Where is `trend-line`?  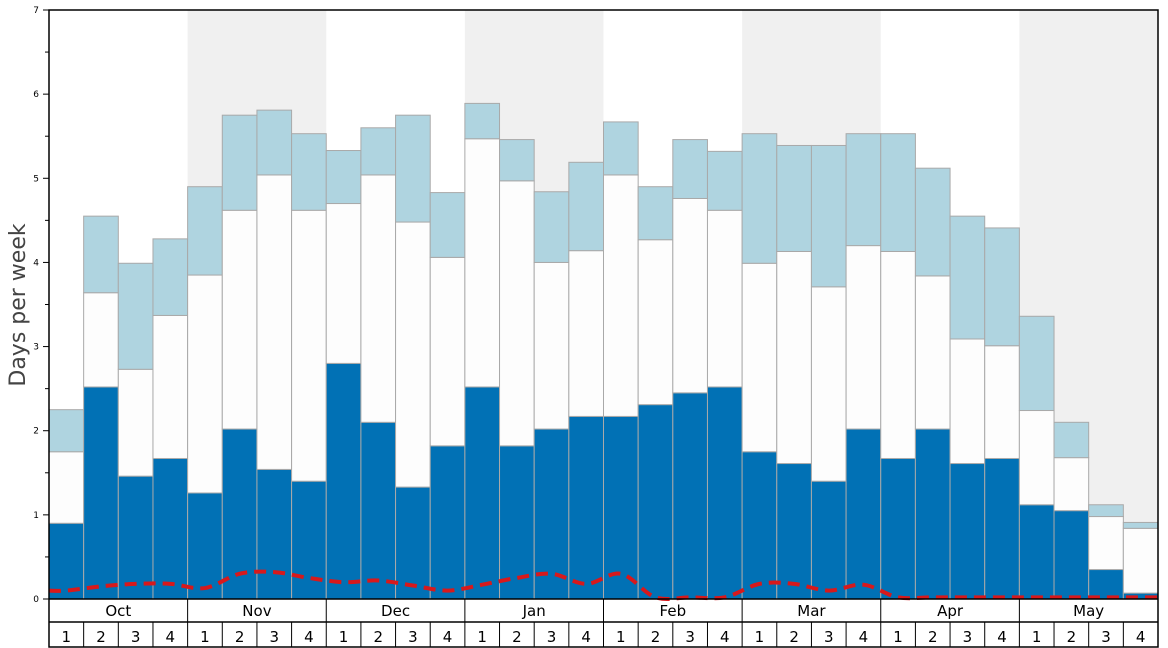
trend-line is located at coordinates (603, 585).